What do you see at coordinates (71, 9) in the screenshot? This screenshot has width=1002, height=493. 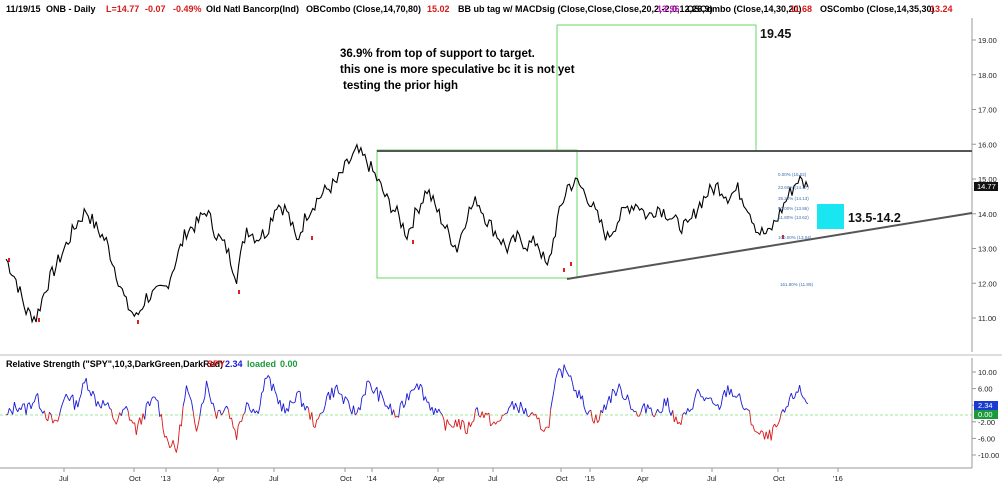 I see `header-symbol: ONB - Daily` at bounding box center [71, 9].